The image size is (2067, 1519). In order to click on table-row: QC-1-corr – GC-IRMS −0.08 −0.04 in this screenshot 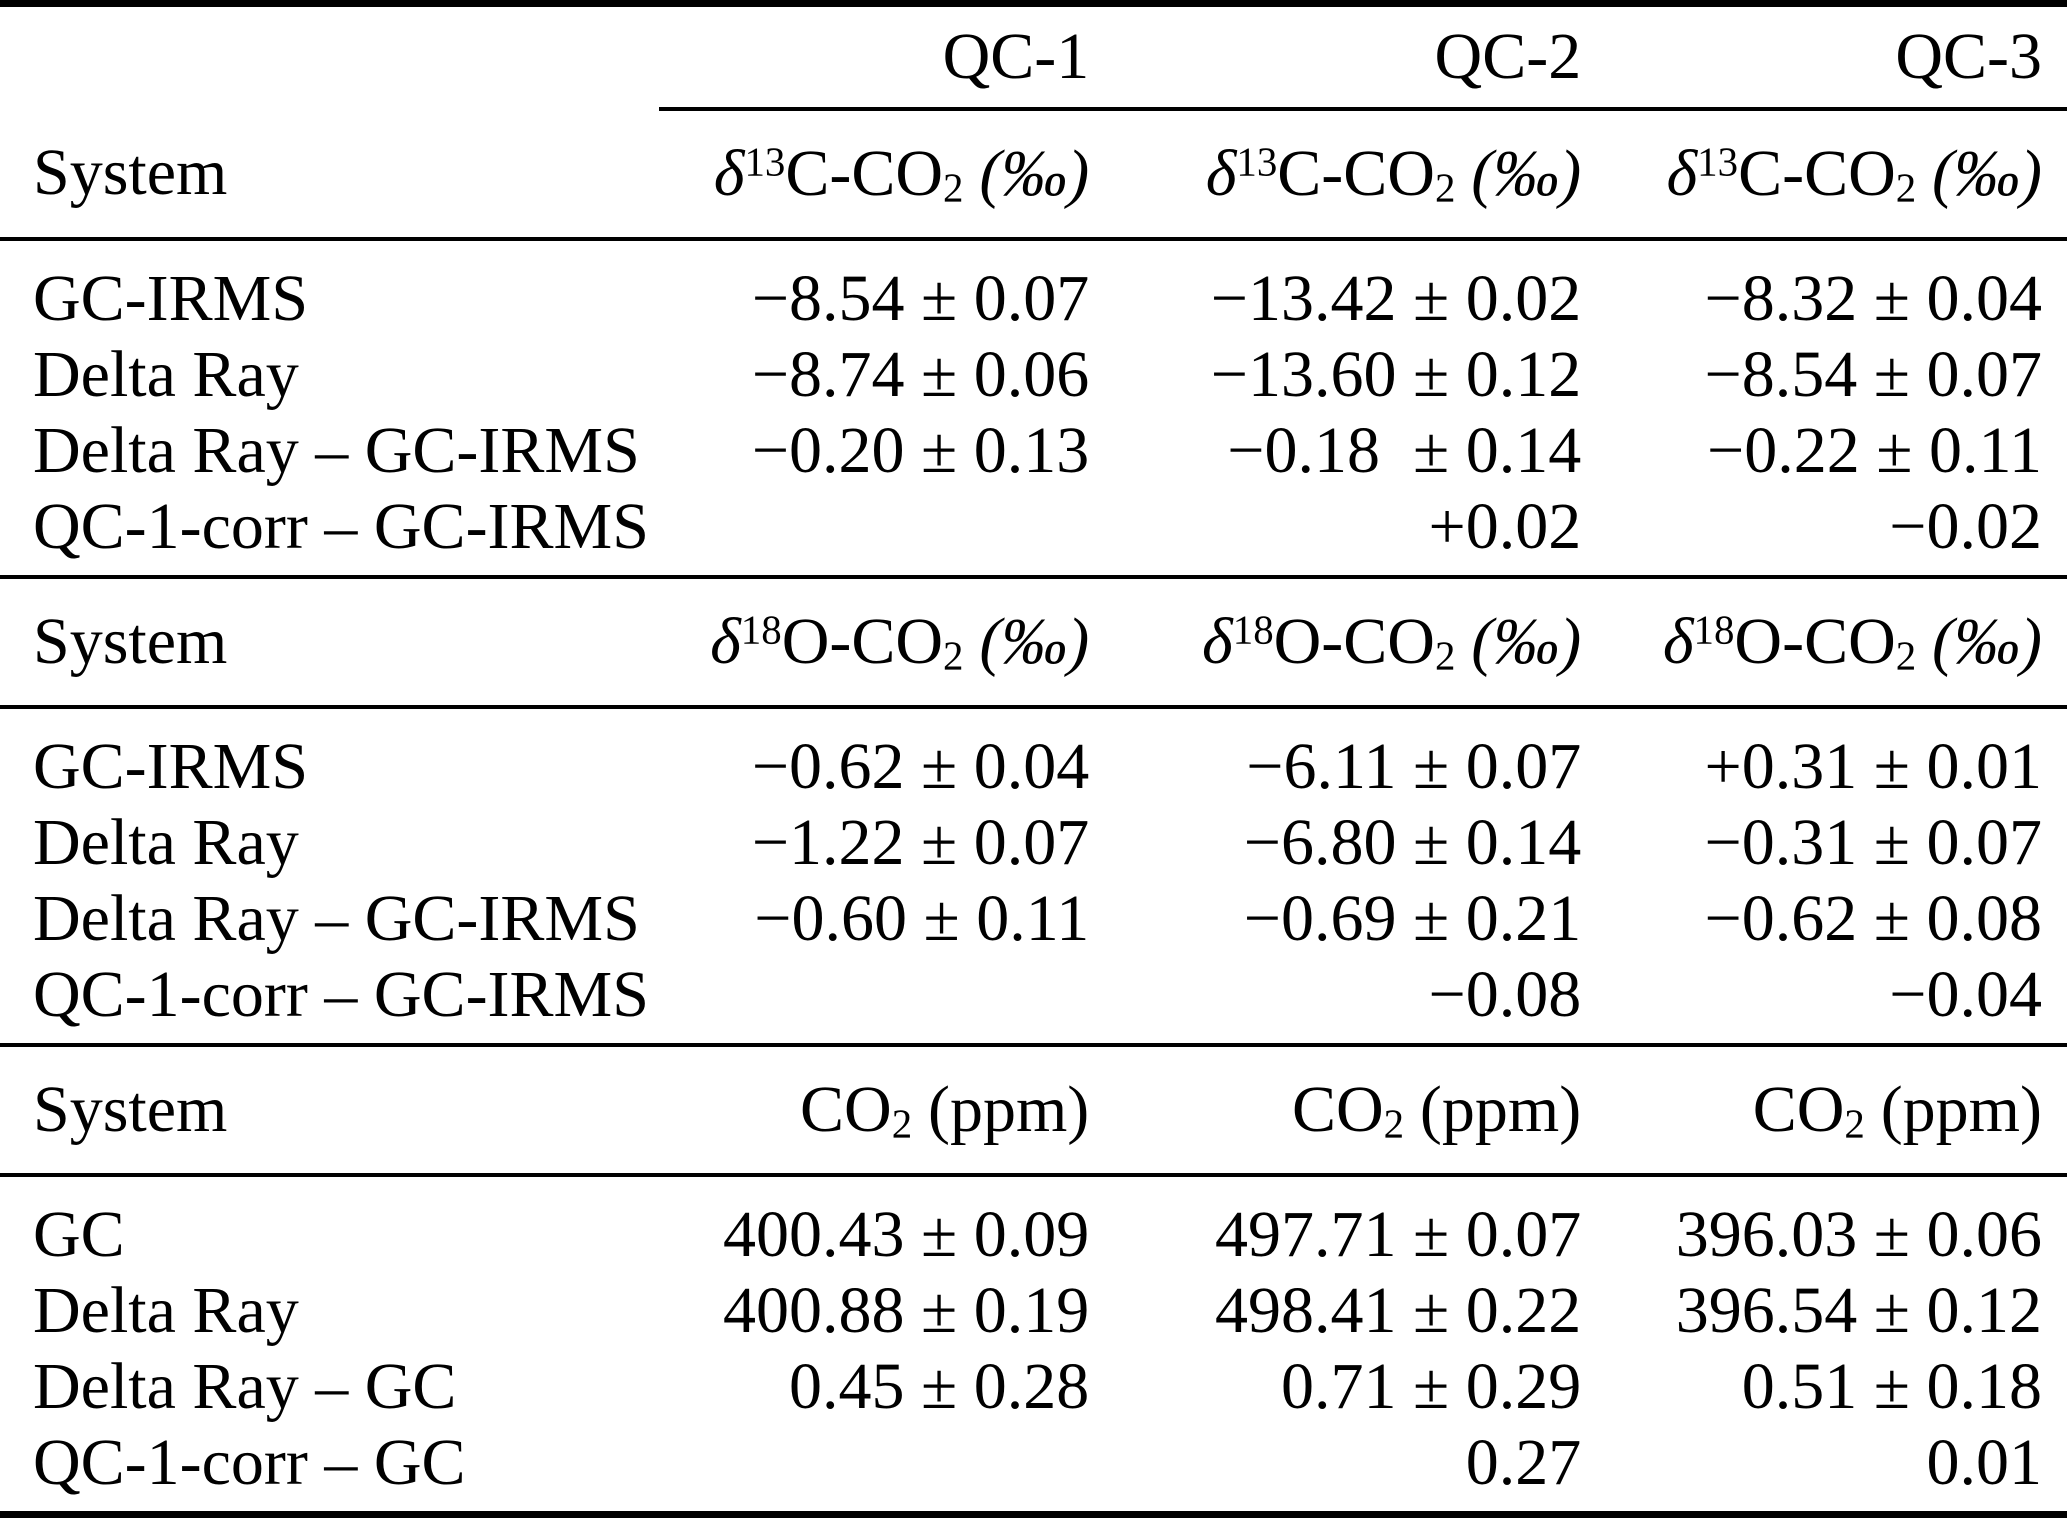, I will do `click(1033, 1002)`.